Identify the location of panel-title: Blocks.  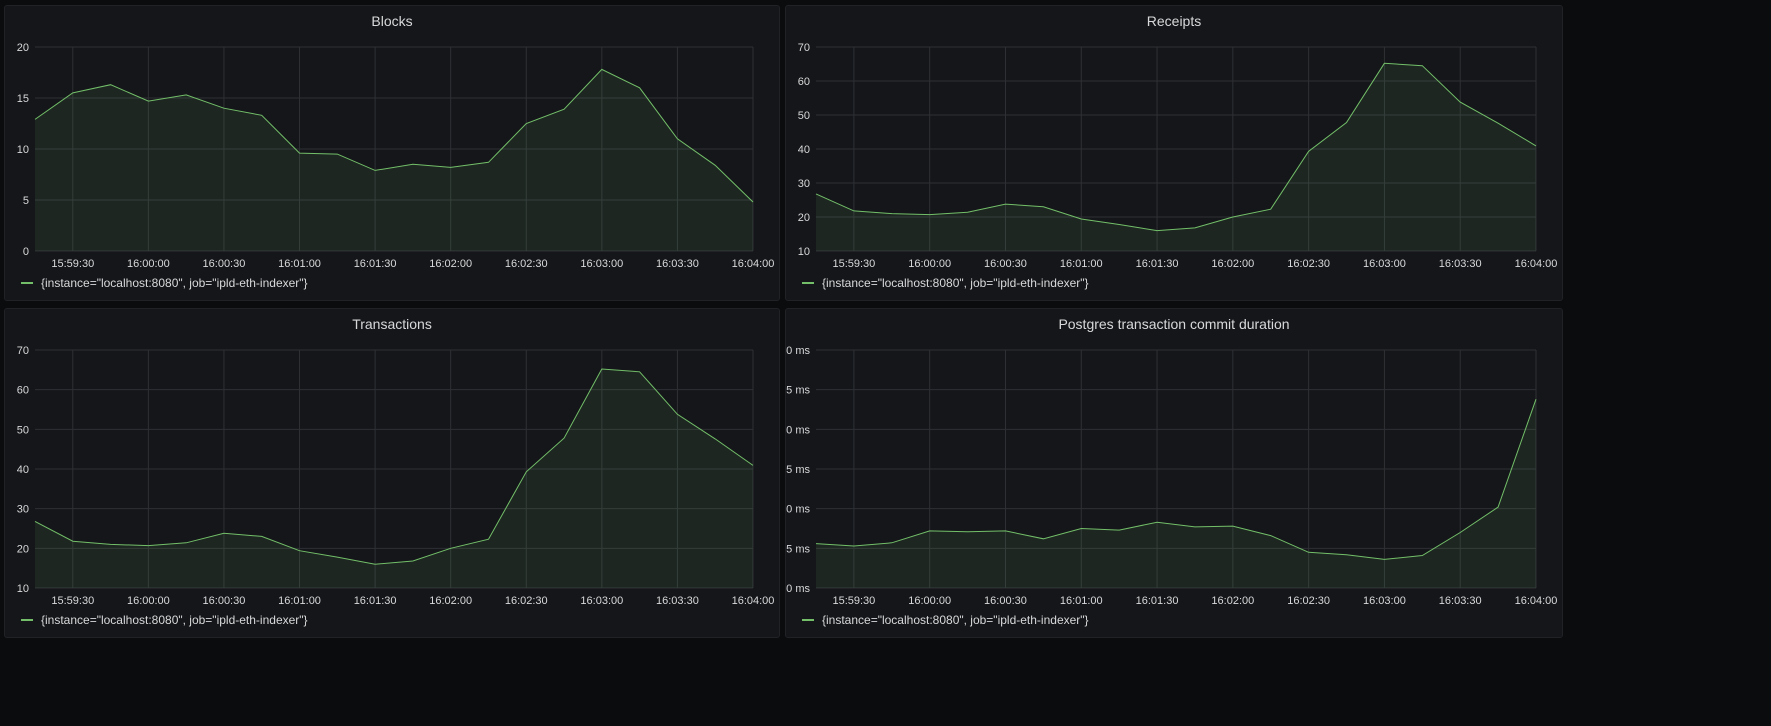
(392, 21).